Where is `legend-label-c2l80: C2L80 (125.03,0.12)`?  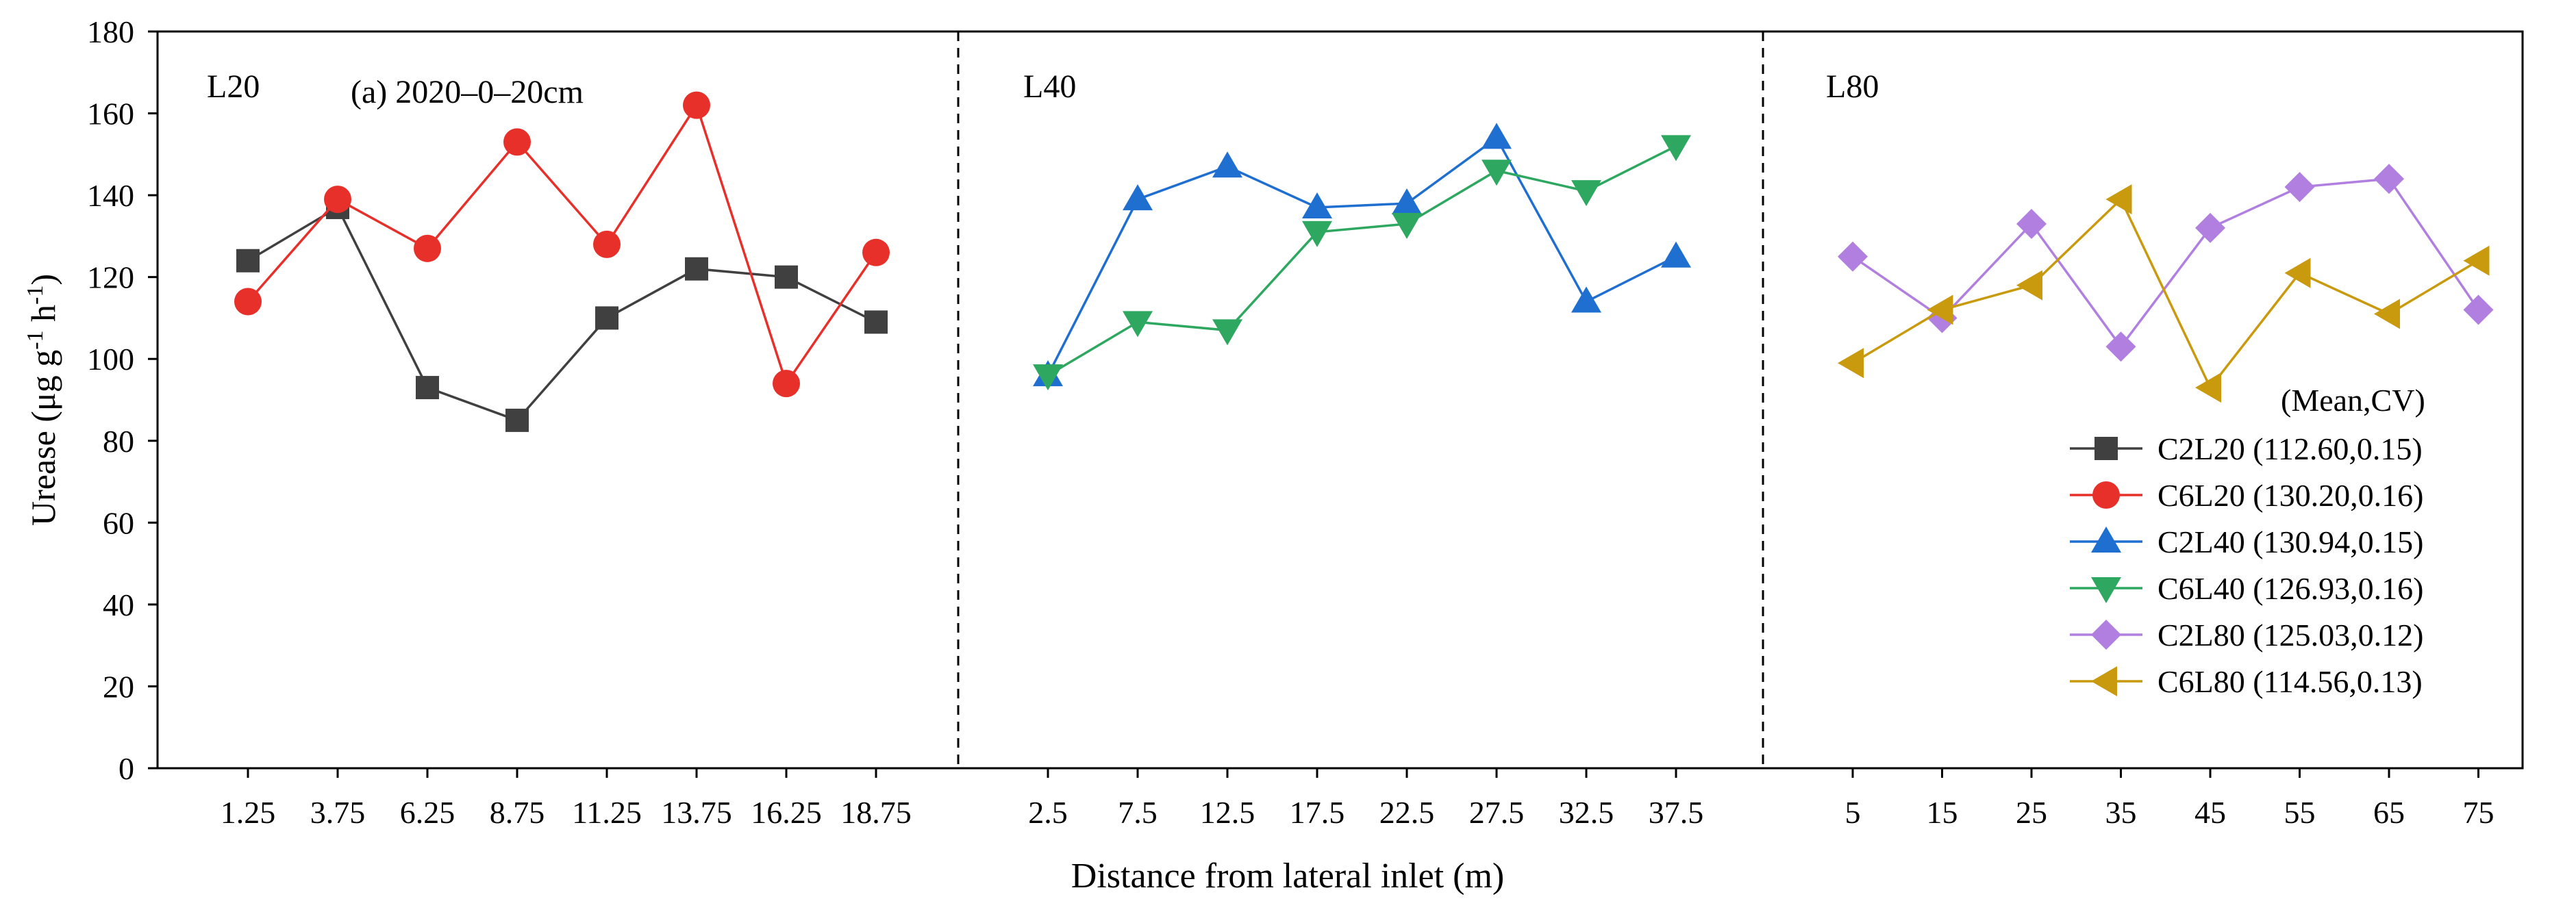 legend-label-c2l80: C2L80 (125.03,0.12) is located at coordinates (2290, 635).